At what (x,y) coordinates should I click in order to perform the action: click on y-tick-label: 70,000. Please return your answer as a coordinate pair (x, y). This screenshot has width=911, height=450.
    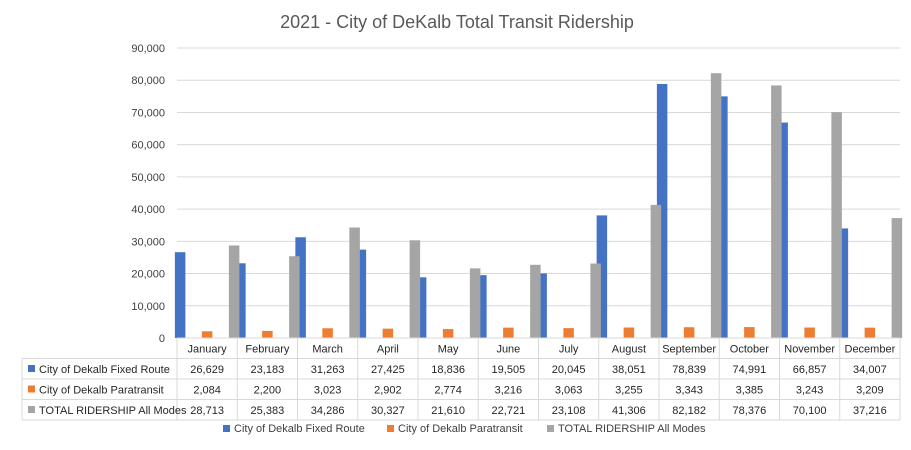
    Looking at the image, I should click on (148, 113).